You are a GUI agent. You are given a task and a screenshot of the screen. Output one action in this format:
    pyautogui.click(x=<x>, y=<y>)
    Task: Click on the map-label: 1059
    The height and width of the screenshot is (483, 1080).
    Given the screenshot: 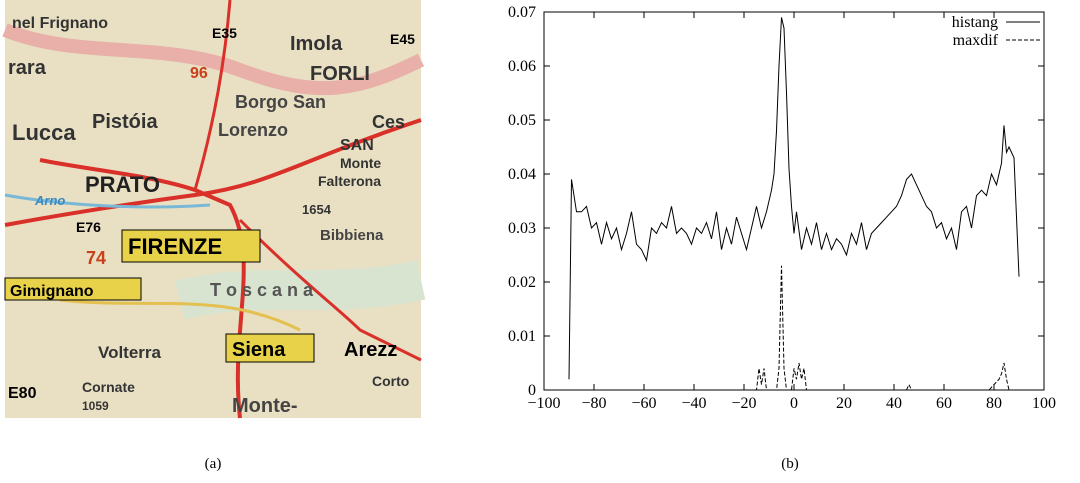 What is the action you would take?
    pyautogui.click(x=95, y=406)
    